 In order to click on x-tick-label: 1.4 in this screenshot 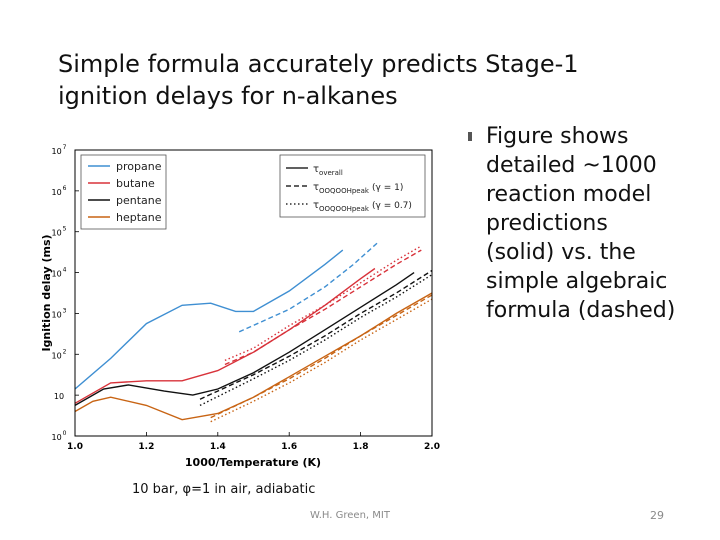, I will do `click(218, 447)`.